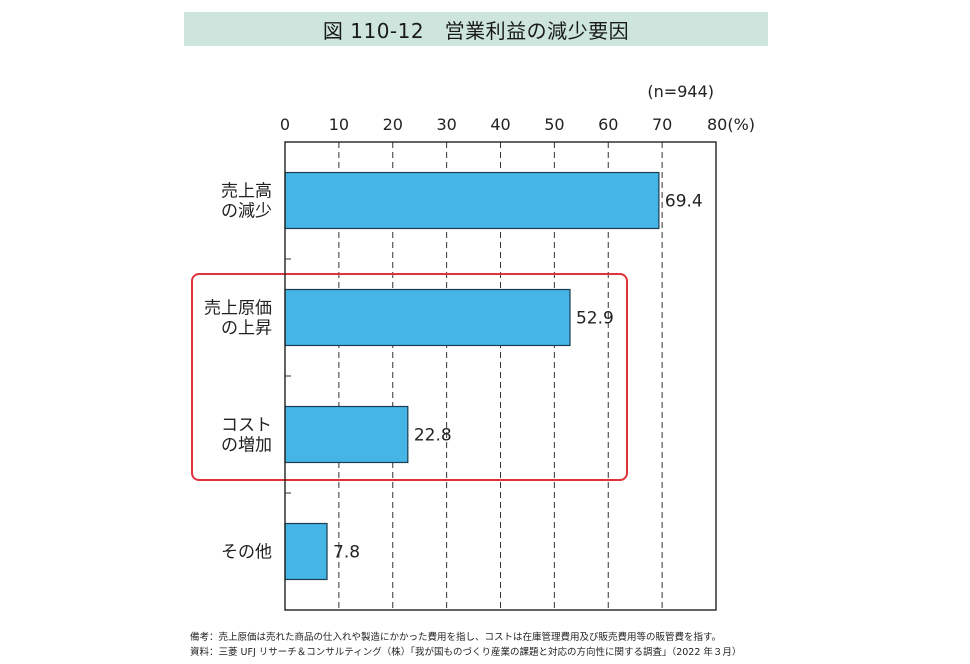  What do you see at coordinates (246, 329) in the screenshot?
I see `category-label: の上昇` at bounding box center [246, 329].